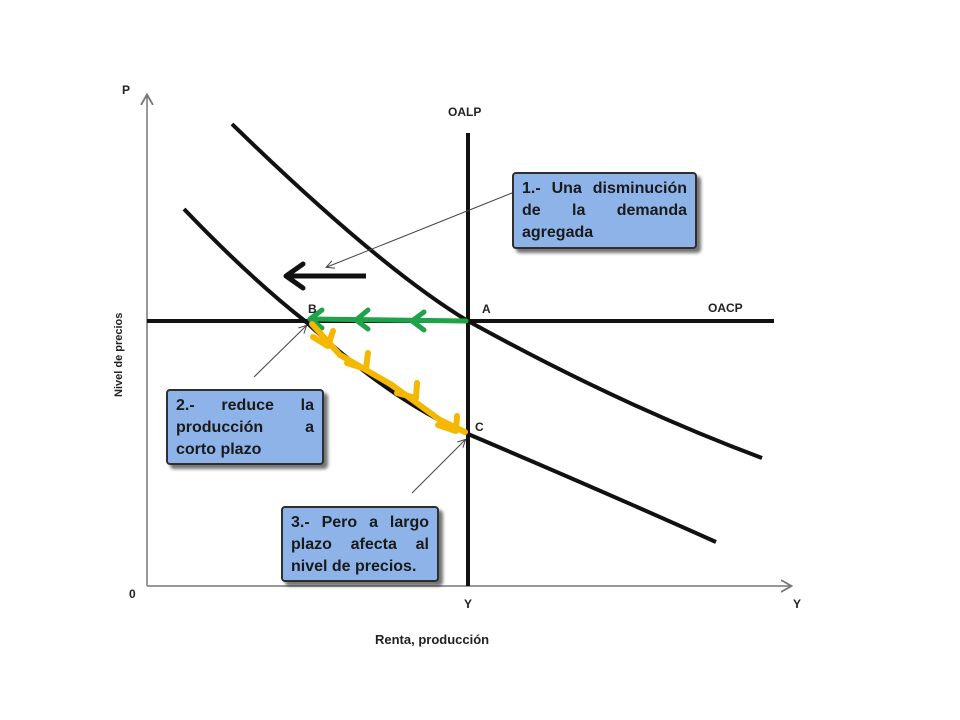 Image resolution: width=960 pixels, height=720 pixels. Describe the element at coordinates (486, 309) in the screenshot. I see `point-a-label: A` at that location.